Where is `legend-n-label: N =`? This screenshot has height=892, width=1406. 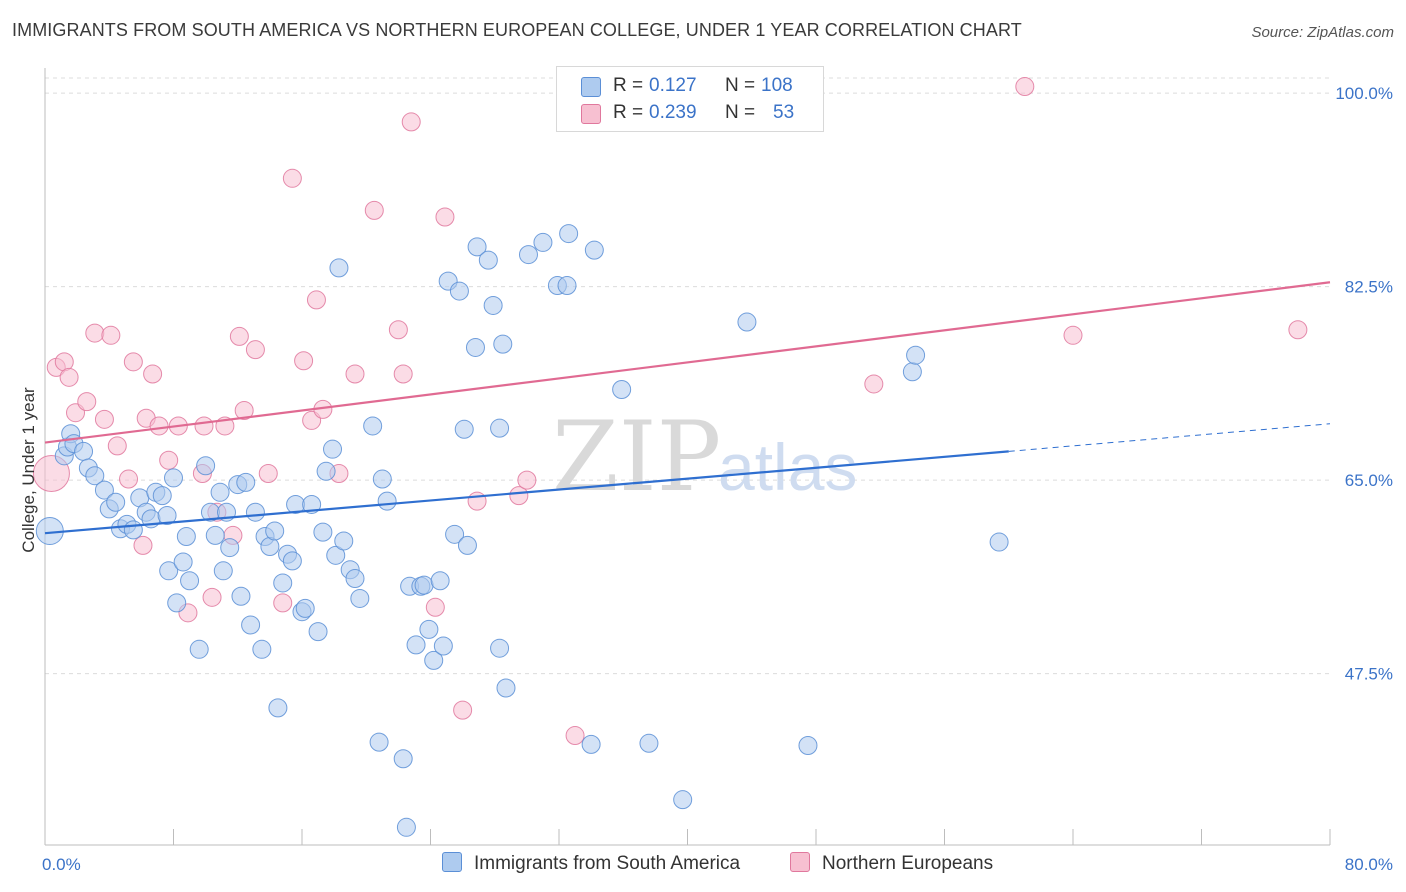
legend-n-label: N = is located at coordinates (740, 85).